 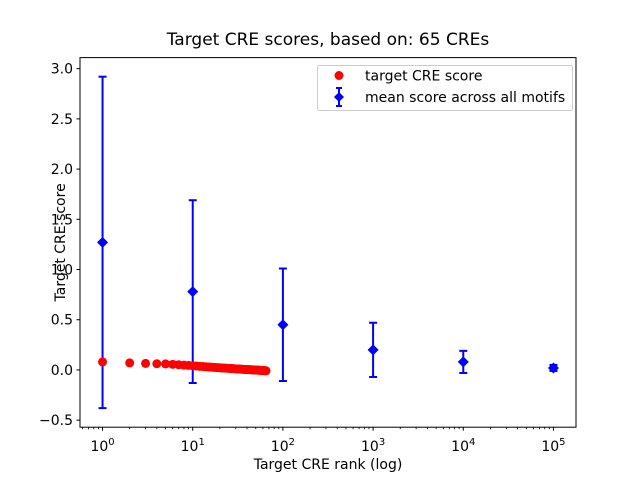 I want to click on y-tick-label: 2.0, so click(x=62, y=170).